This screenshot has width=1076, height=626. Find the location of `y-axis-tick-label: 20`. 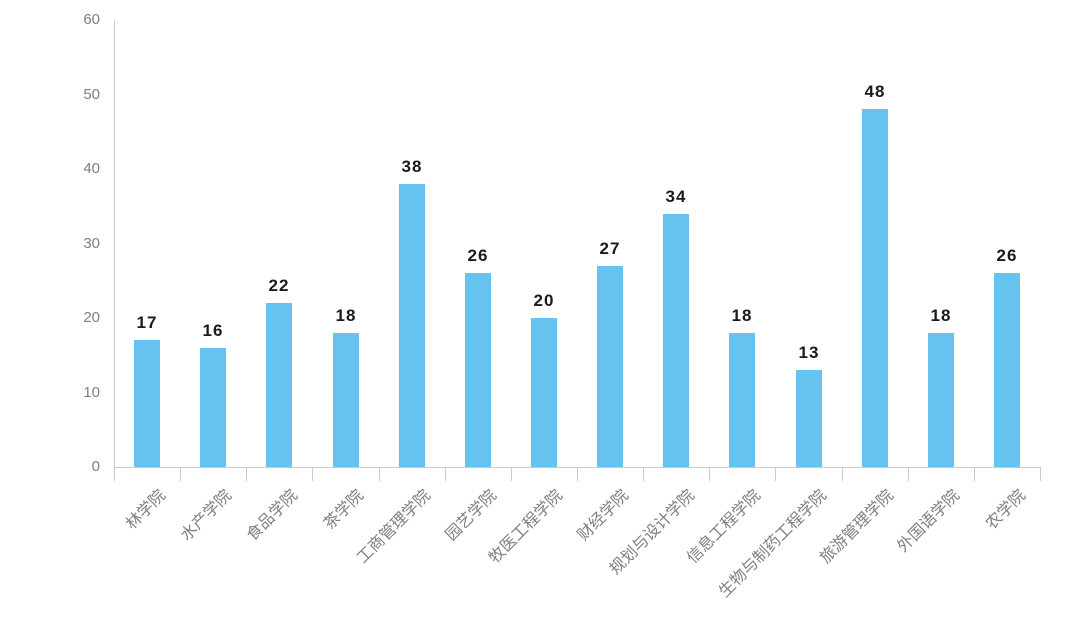

y-axis-tick-label: 20 is located at coordinates (91, 317).